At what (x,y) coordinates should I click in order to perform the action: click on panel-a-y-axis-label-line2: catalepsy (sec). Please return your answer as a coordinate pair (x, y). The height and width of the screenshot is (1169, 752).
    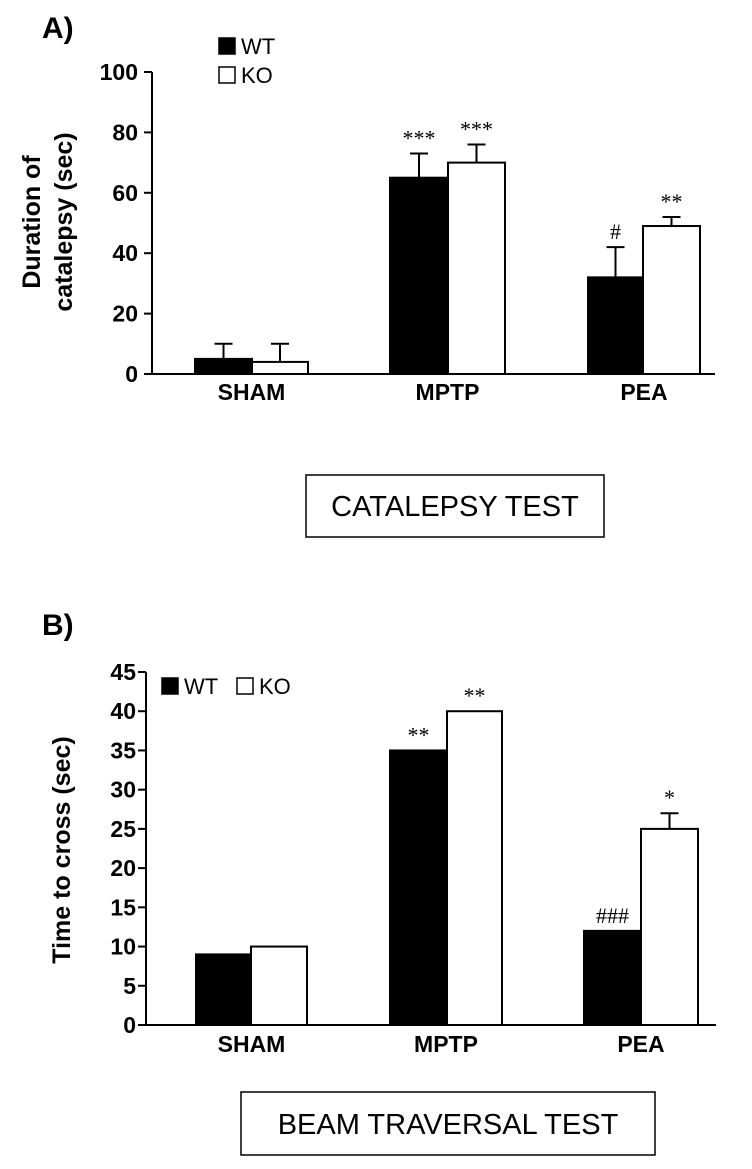
    Looking at the image, I should click on (64, 221).